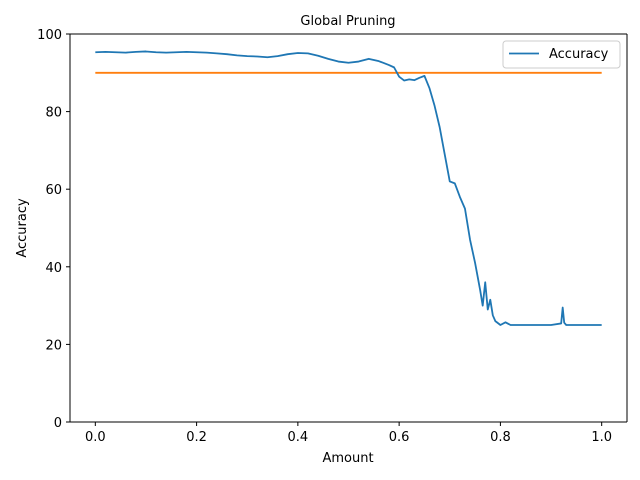 The width and height of the screenshot is (640, 480). Describe the element at coordinates (58, 423) in the screenshot. I see `y-tick-label: 0` at that location.